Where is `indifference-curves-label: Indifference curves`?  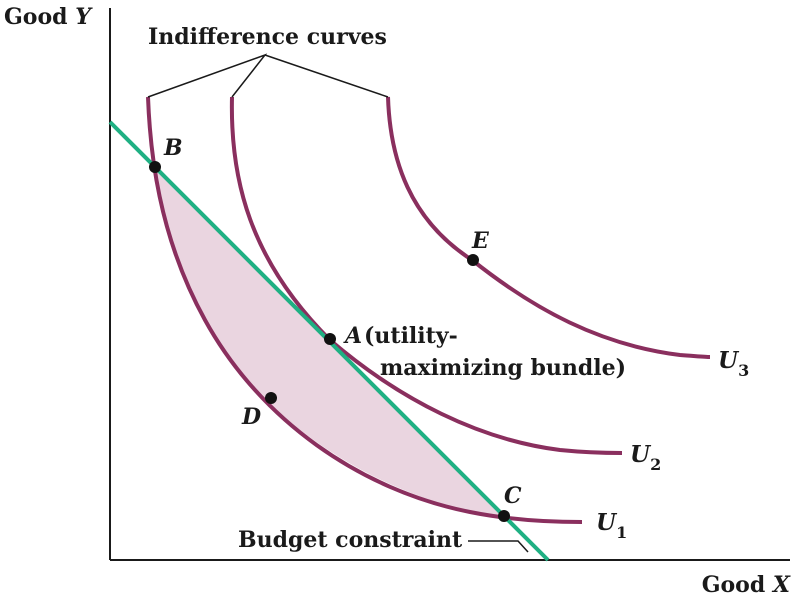
indifference-curves-label: Indifference curves is located at coordinates (267, 37).